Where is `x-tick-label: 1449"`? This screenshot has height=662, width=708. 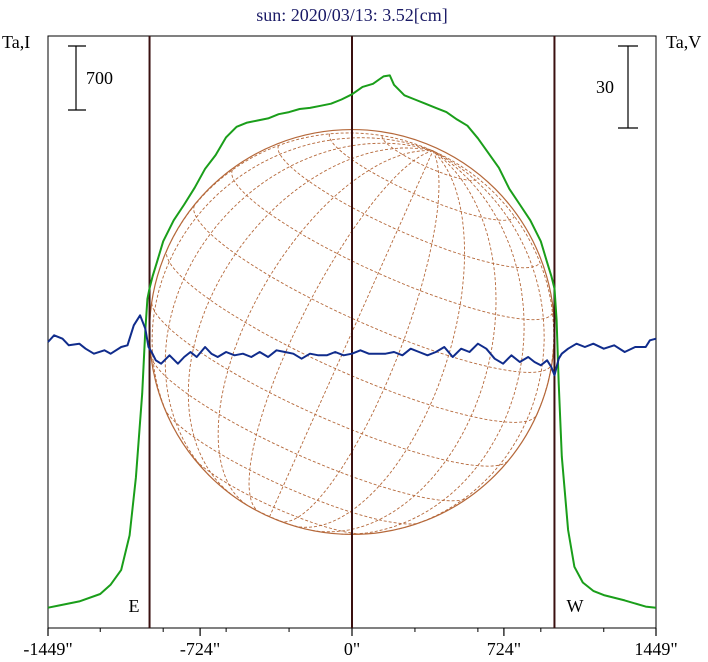 x-tick-label: 1449" is located at coordinates (655, 649).